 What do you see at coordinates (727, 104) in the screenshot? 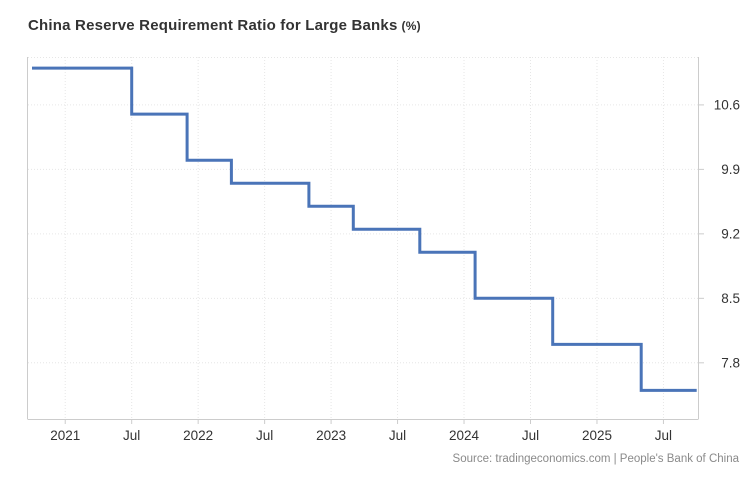
I see `y-axis-label: 10.6` at bounding box center [727, 104].